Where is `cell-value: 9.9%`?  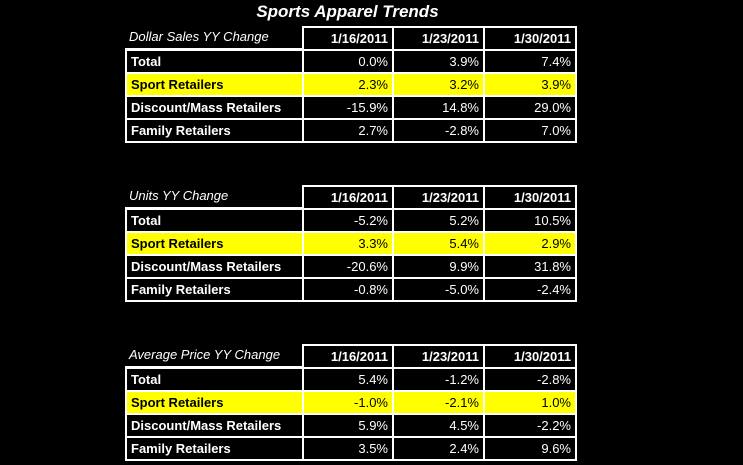
cell-value: 9.9% is located at coordinates (438, 266).